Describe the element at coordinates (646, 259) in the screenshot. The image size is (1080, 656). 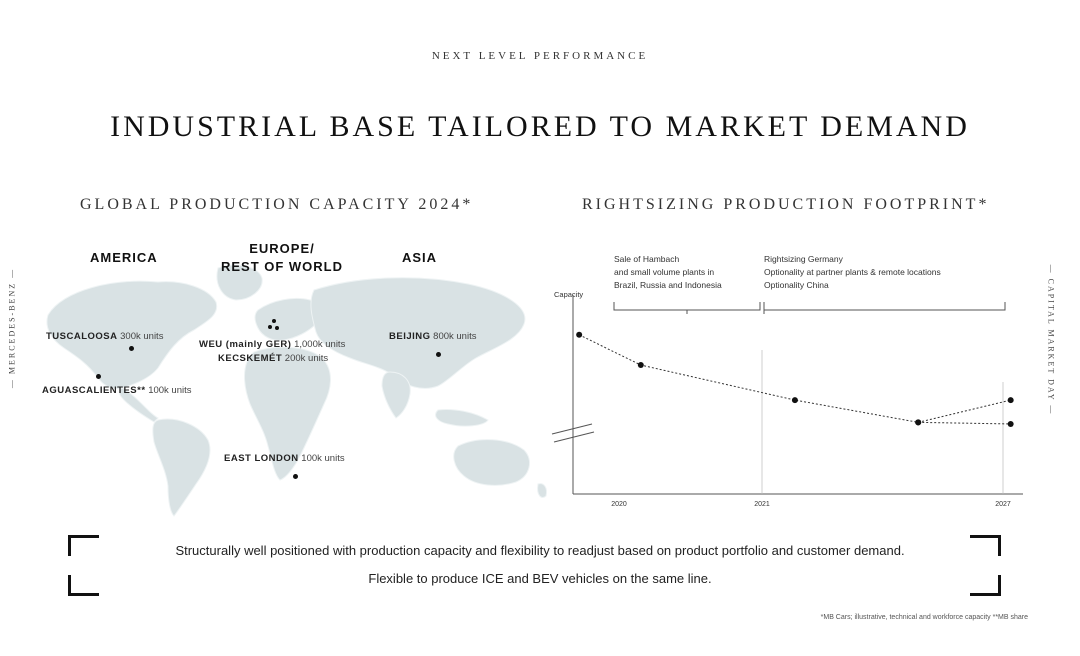
I see `annotation-line: Sale of Hambach` at that location.